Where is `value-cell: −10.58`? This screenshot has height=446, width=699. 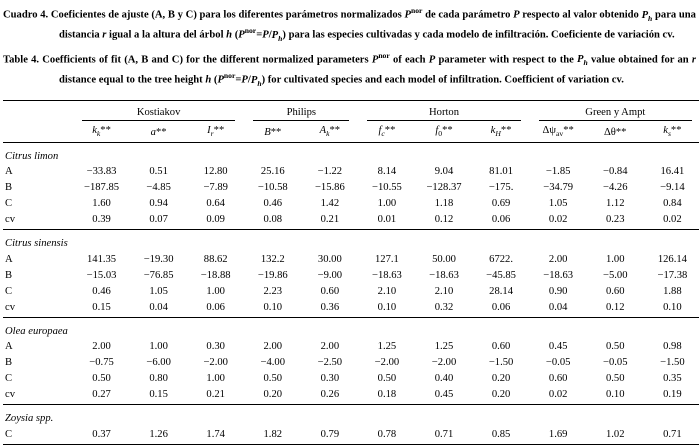
value-cell: −10.58 is located at coordinates (272, 188).